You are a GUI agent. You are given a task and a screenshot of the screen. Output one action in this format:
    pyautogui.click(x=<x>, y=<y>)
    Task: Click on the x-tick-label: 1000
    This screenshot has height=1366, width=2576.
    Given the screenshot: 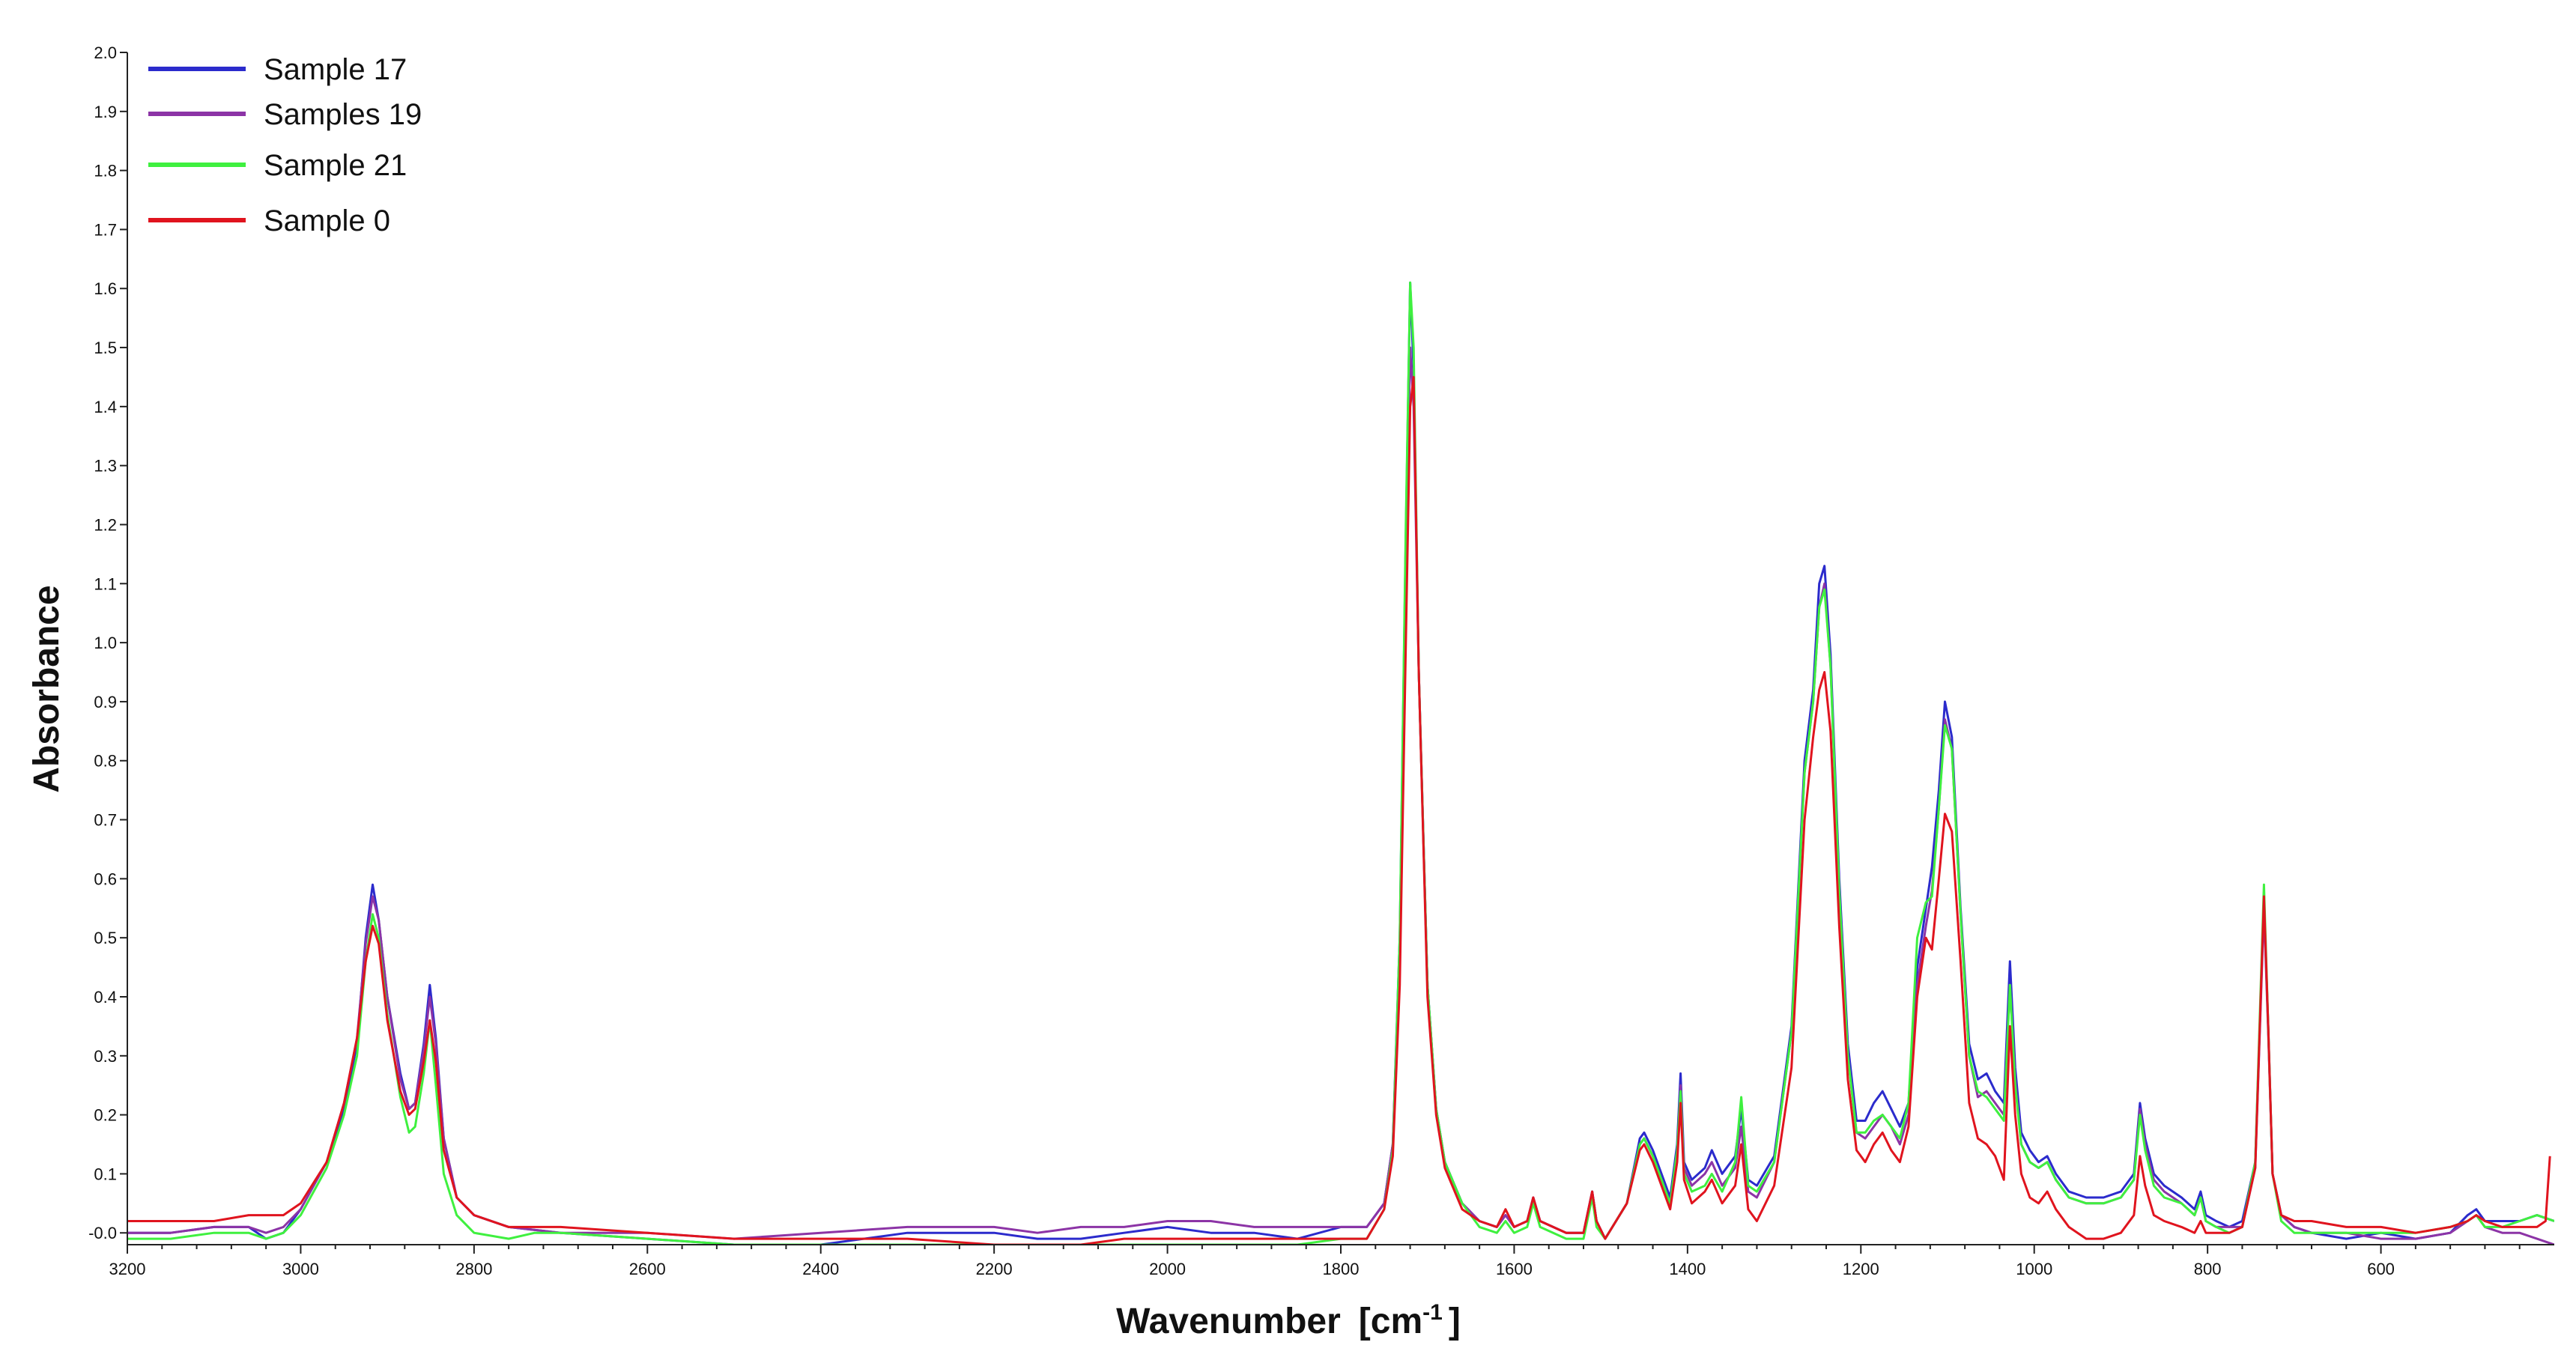 What is the action you would take?
    pyautogui.click(x=2034, y=1269)
    